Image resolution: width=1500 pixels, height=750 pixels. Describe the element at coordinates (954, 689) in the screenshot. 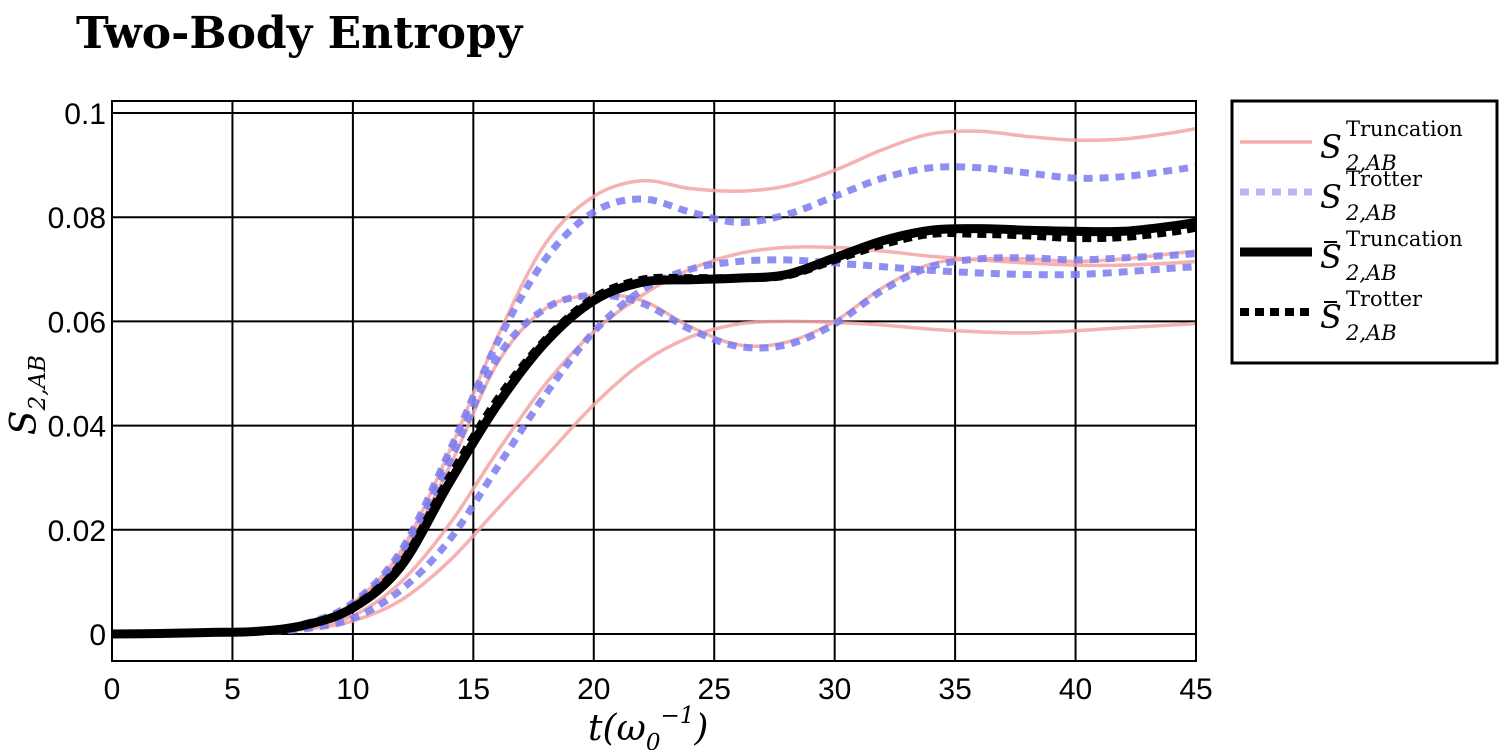

I see `x-tick-label: 35` at that location.